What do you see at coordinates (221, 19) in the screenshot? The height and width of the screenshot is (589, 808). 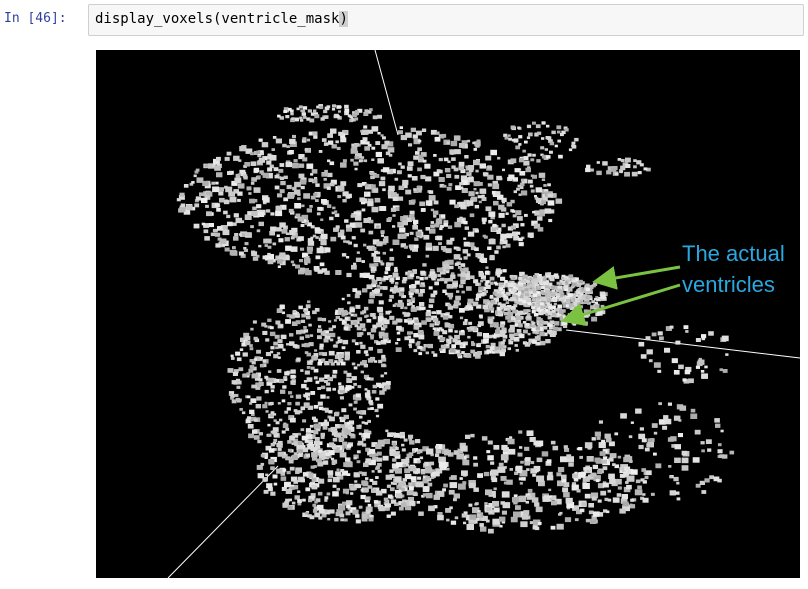 I see `code-line: display_voxels(ventricle_mask)` at bounding box center [221, 19].